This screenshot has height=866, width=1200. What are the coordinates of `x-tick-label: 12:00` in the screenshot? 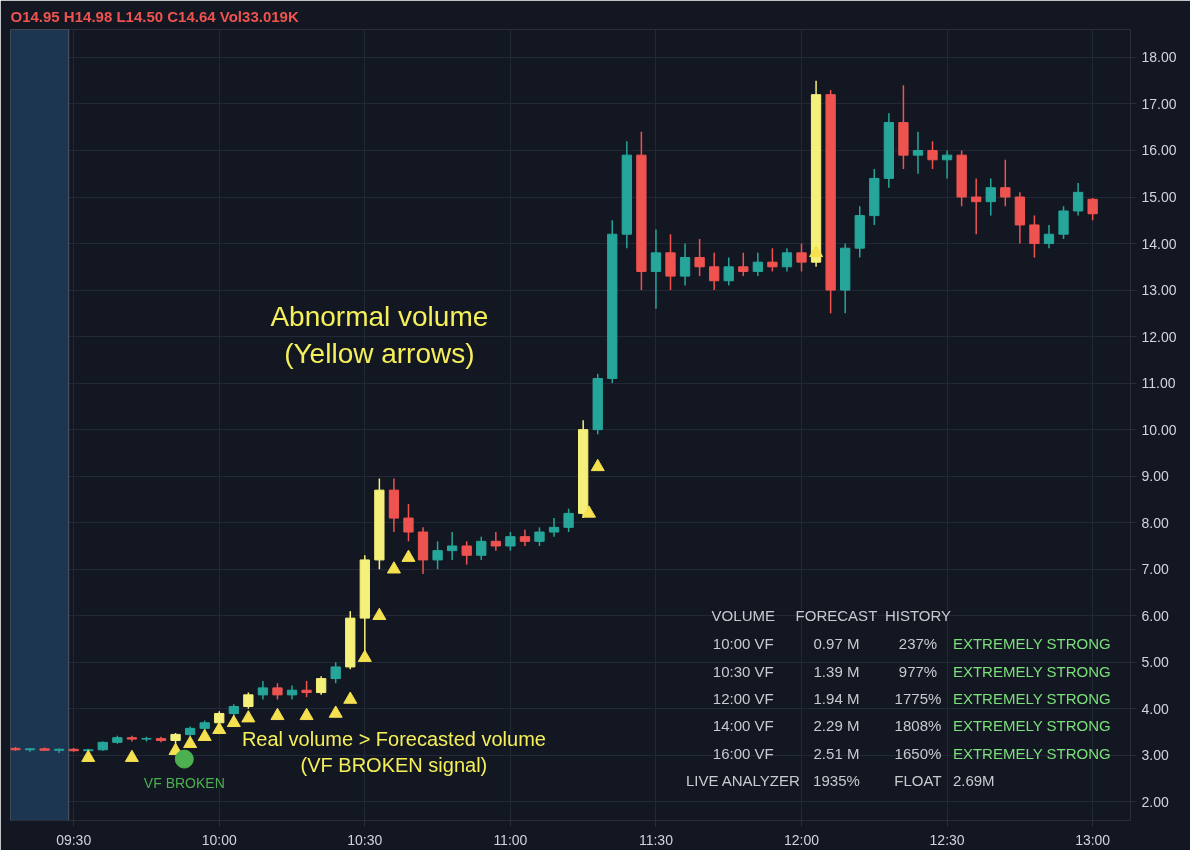 It's located at (802, 839).